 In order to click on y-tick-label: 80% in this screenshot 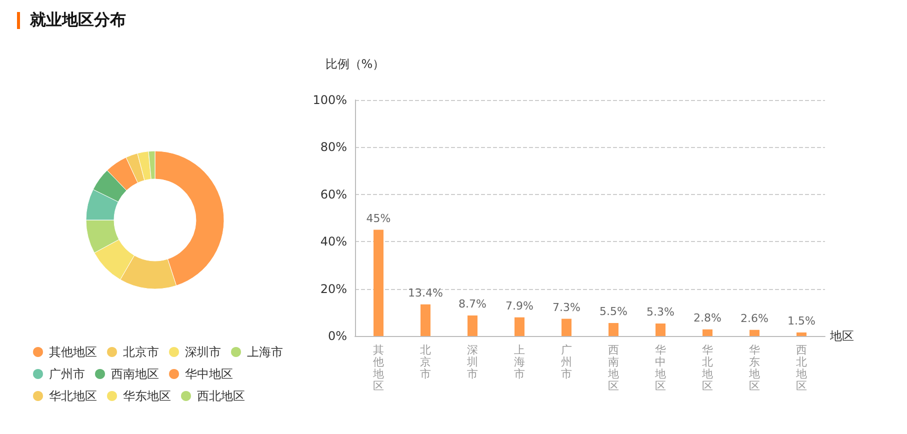, I will do `click(333, 147)`.